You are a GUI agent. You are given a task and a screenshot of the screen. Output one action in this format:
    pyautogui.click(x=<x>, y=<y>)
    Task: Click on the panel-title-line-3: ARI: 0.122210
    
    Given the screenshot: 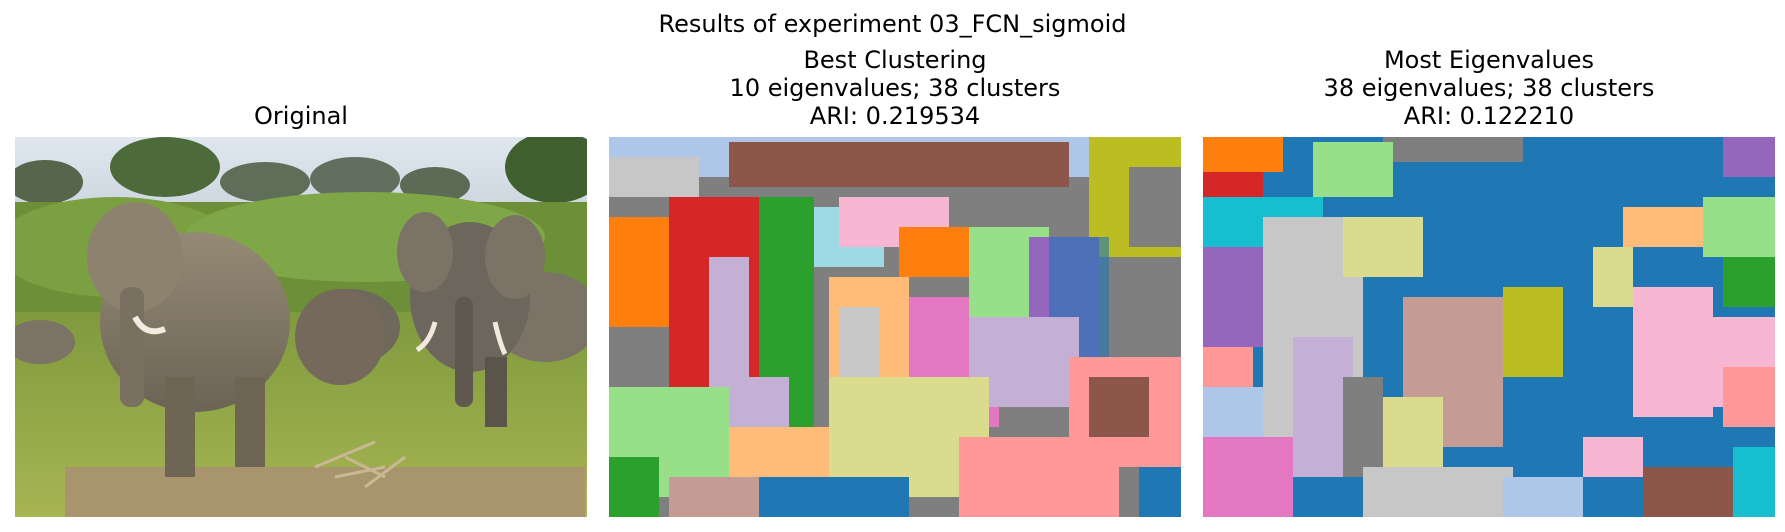 What is the action you would take?
    pyautogui.click(x=1489, y=116)
    